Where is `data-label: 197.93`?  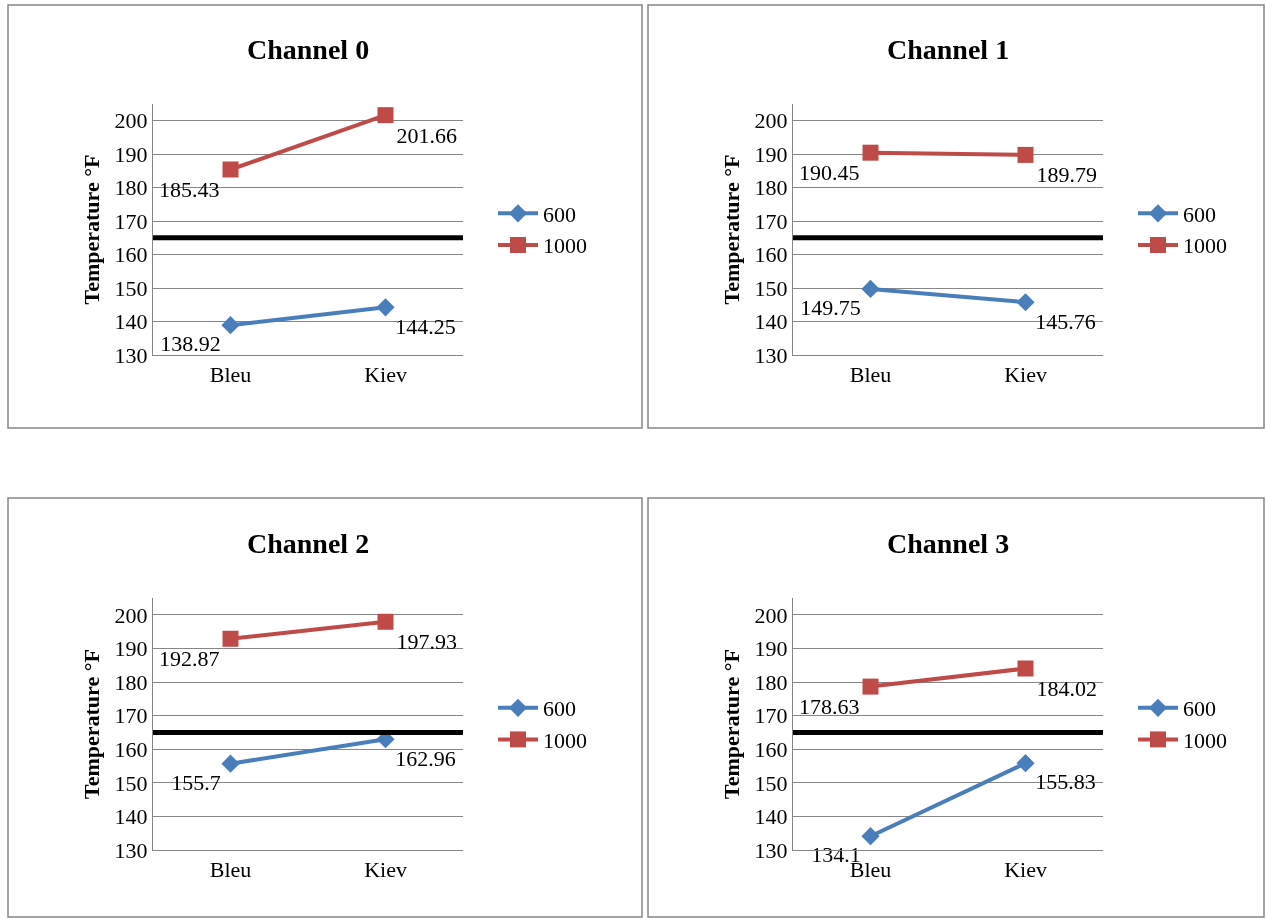
data-label: 197.93 is located at coordinates (426, 642).